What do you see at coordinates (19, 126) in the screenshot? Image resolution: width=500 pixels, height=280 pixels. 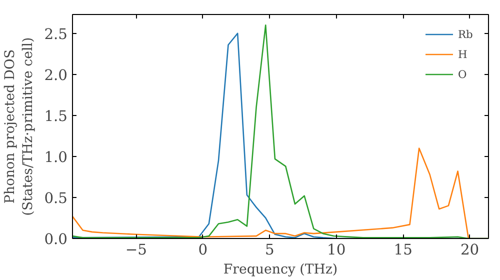 I see `y-axis-title: Phonon projected DOS (States/THz·primitive cell)` at bounding box center [19, 126].